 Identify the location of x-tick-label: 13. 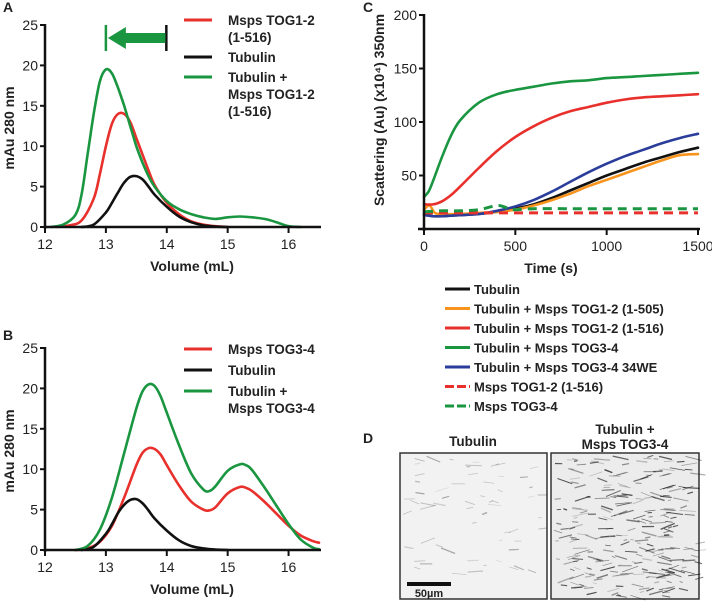
(106, 567).